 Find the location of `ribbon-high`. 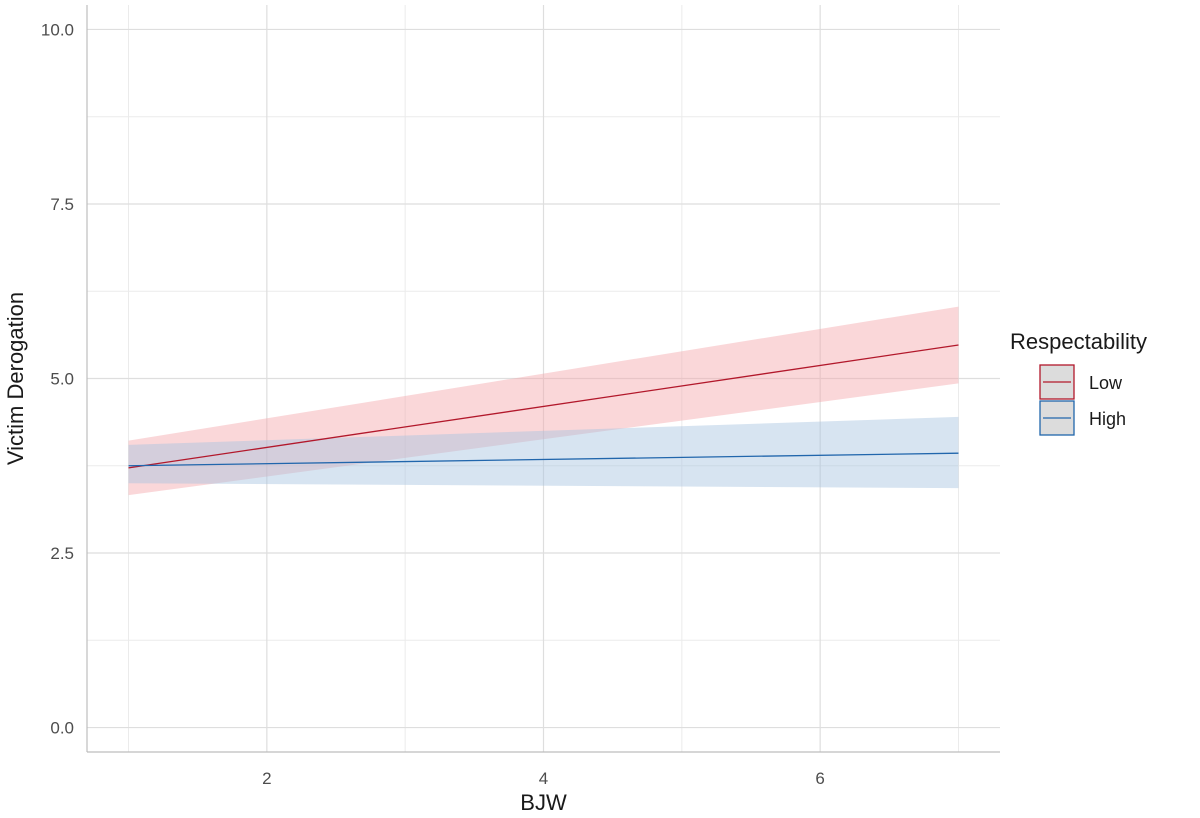

ribbon-high is located at coordinates (543, 452).